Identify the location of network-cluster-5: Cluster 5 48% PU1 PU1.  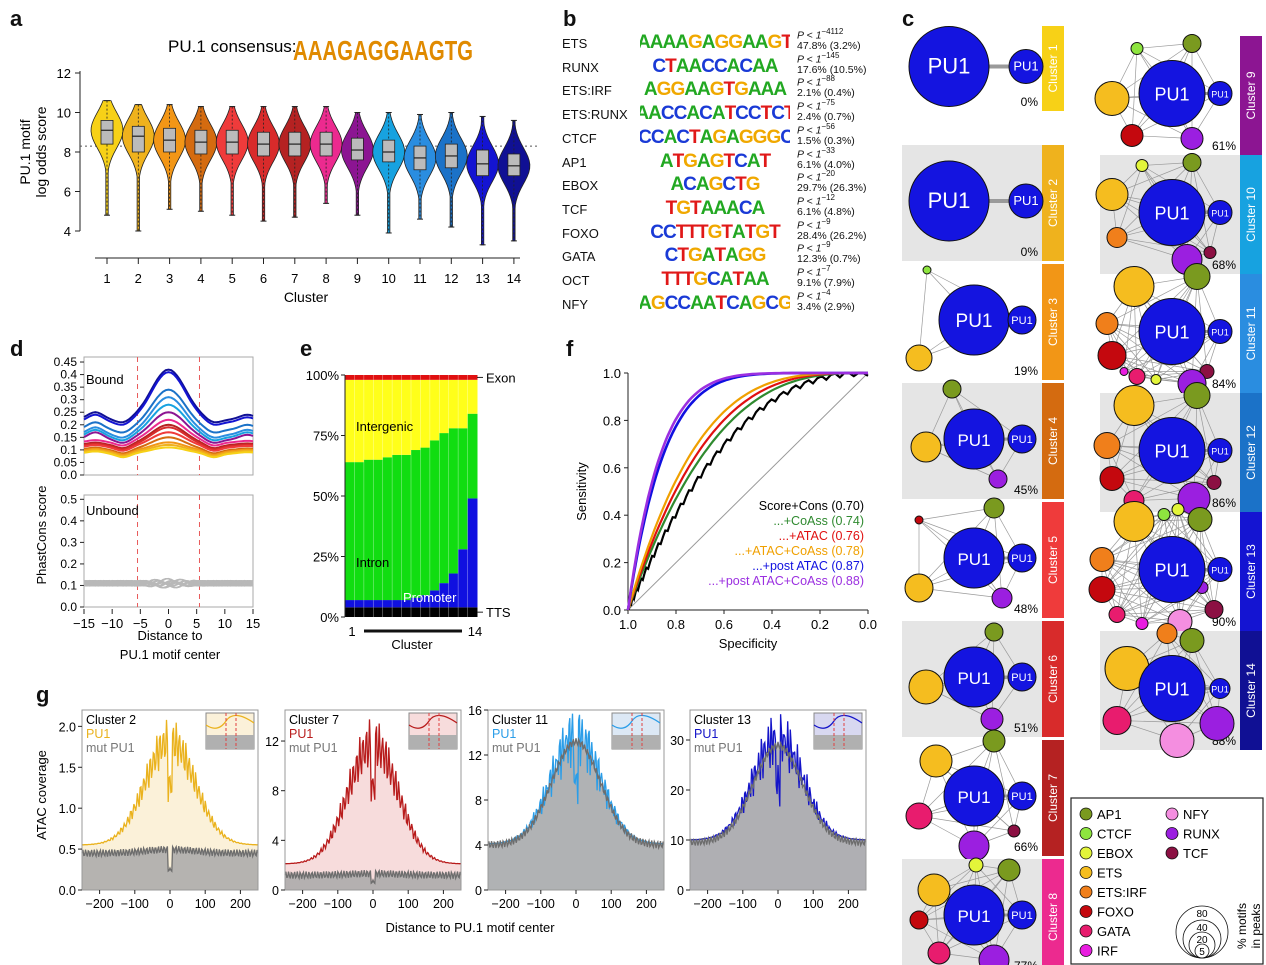
(984, 557).